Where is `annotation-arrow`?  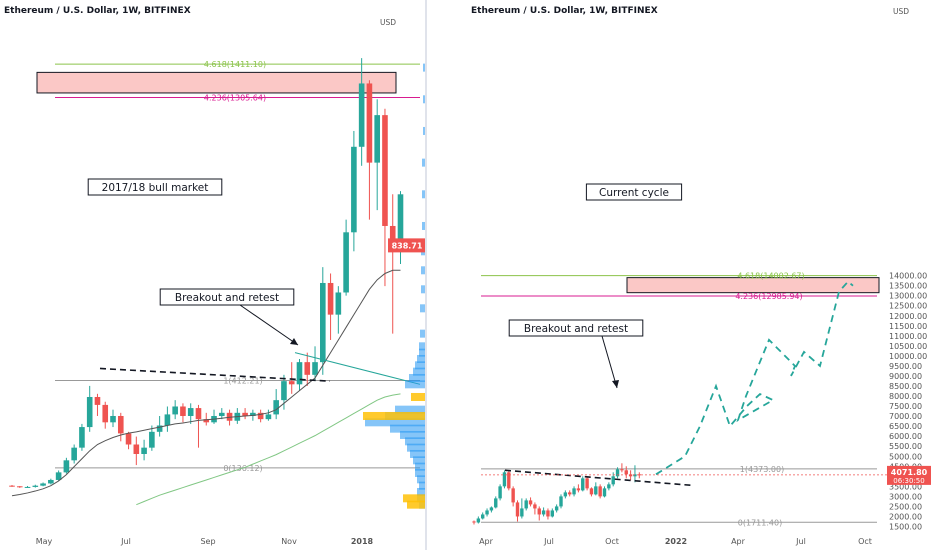 annotation-arrow is located at coordinates (609, 362).